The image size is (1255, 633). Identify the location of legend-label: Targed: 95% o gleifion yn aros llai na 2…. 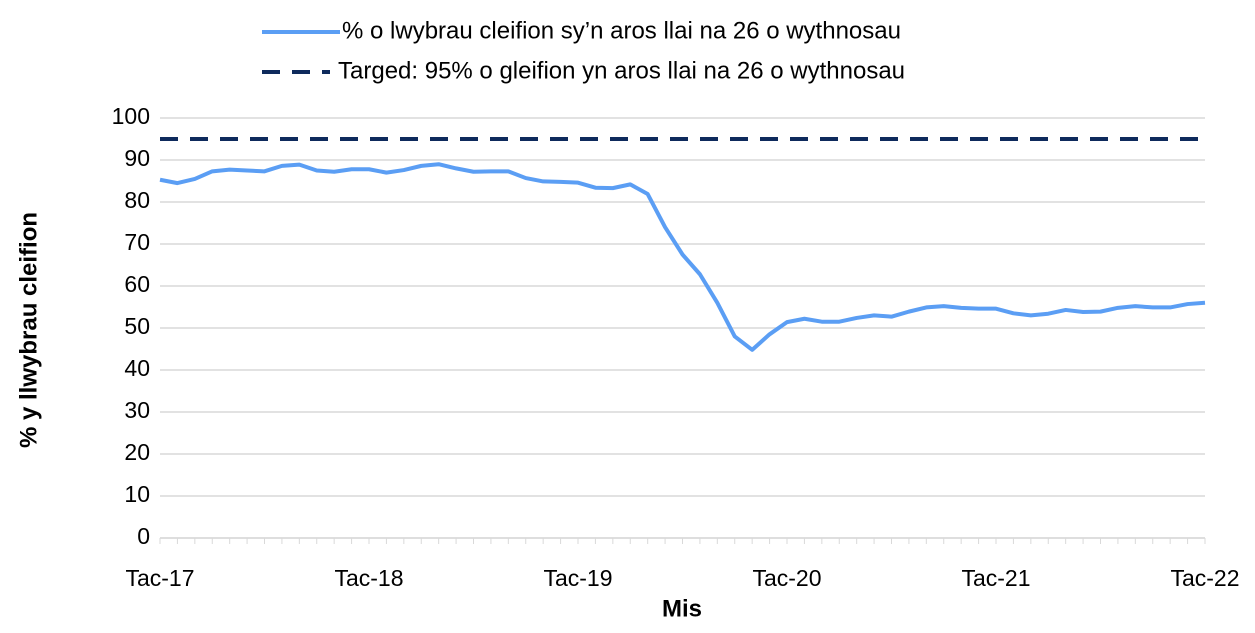
(621, 70).